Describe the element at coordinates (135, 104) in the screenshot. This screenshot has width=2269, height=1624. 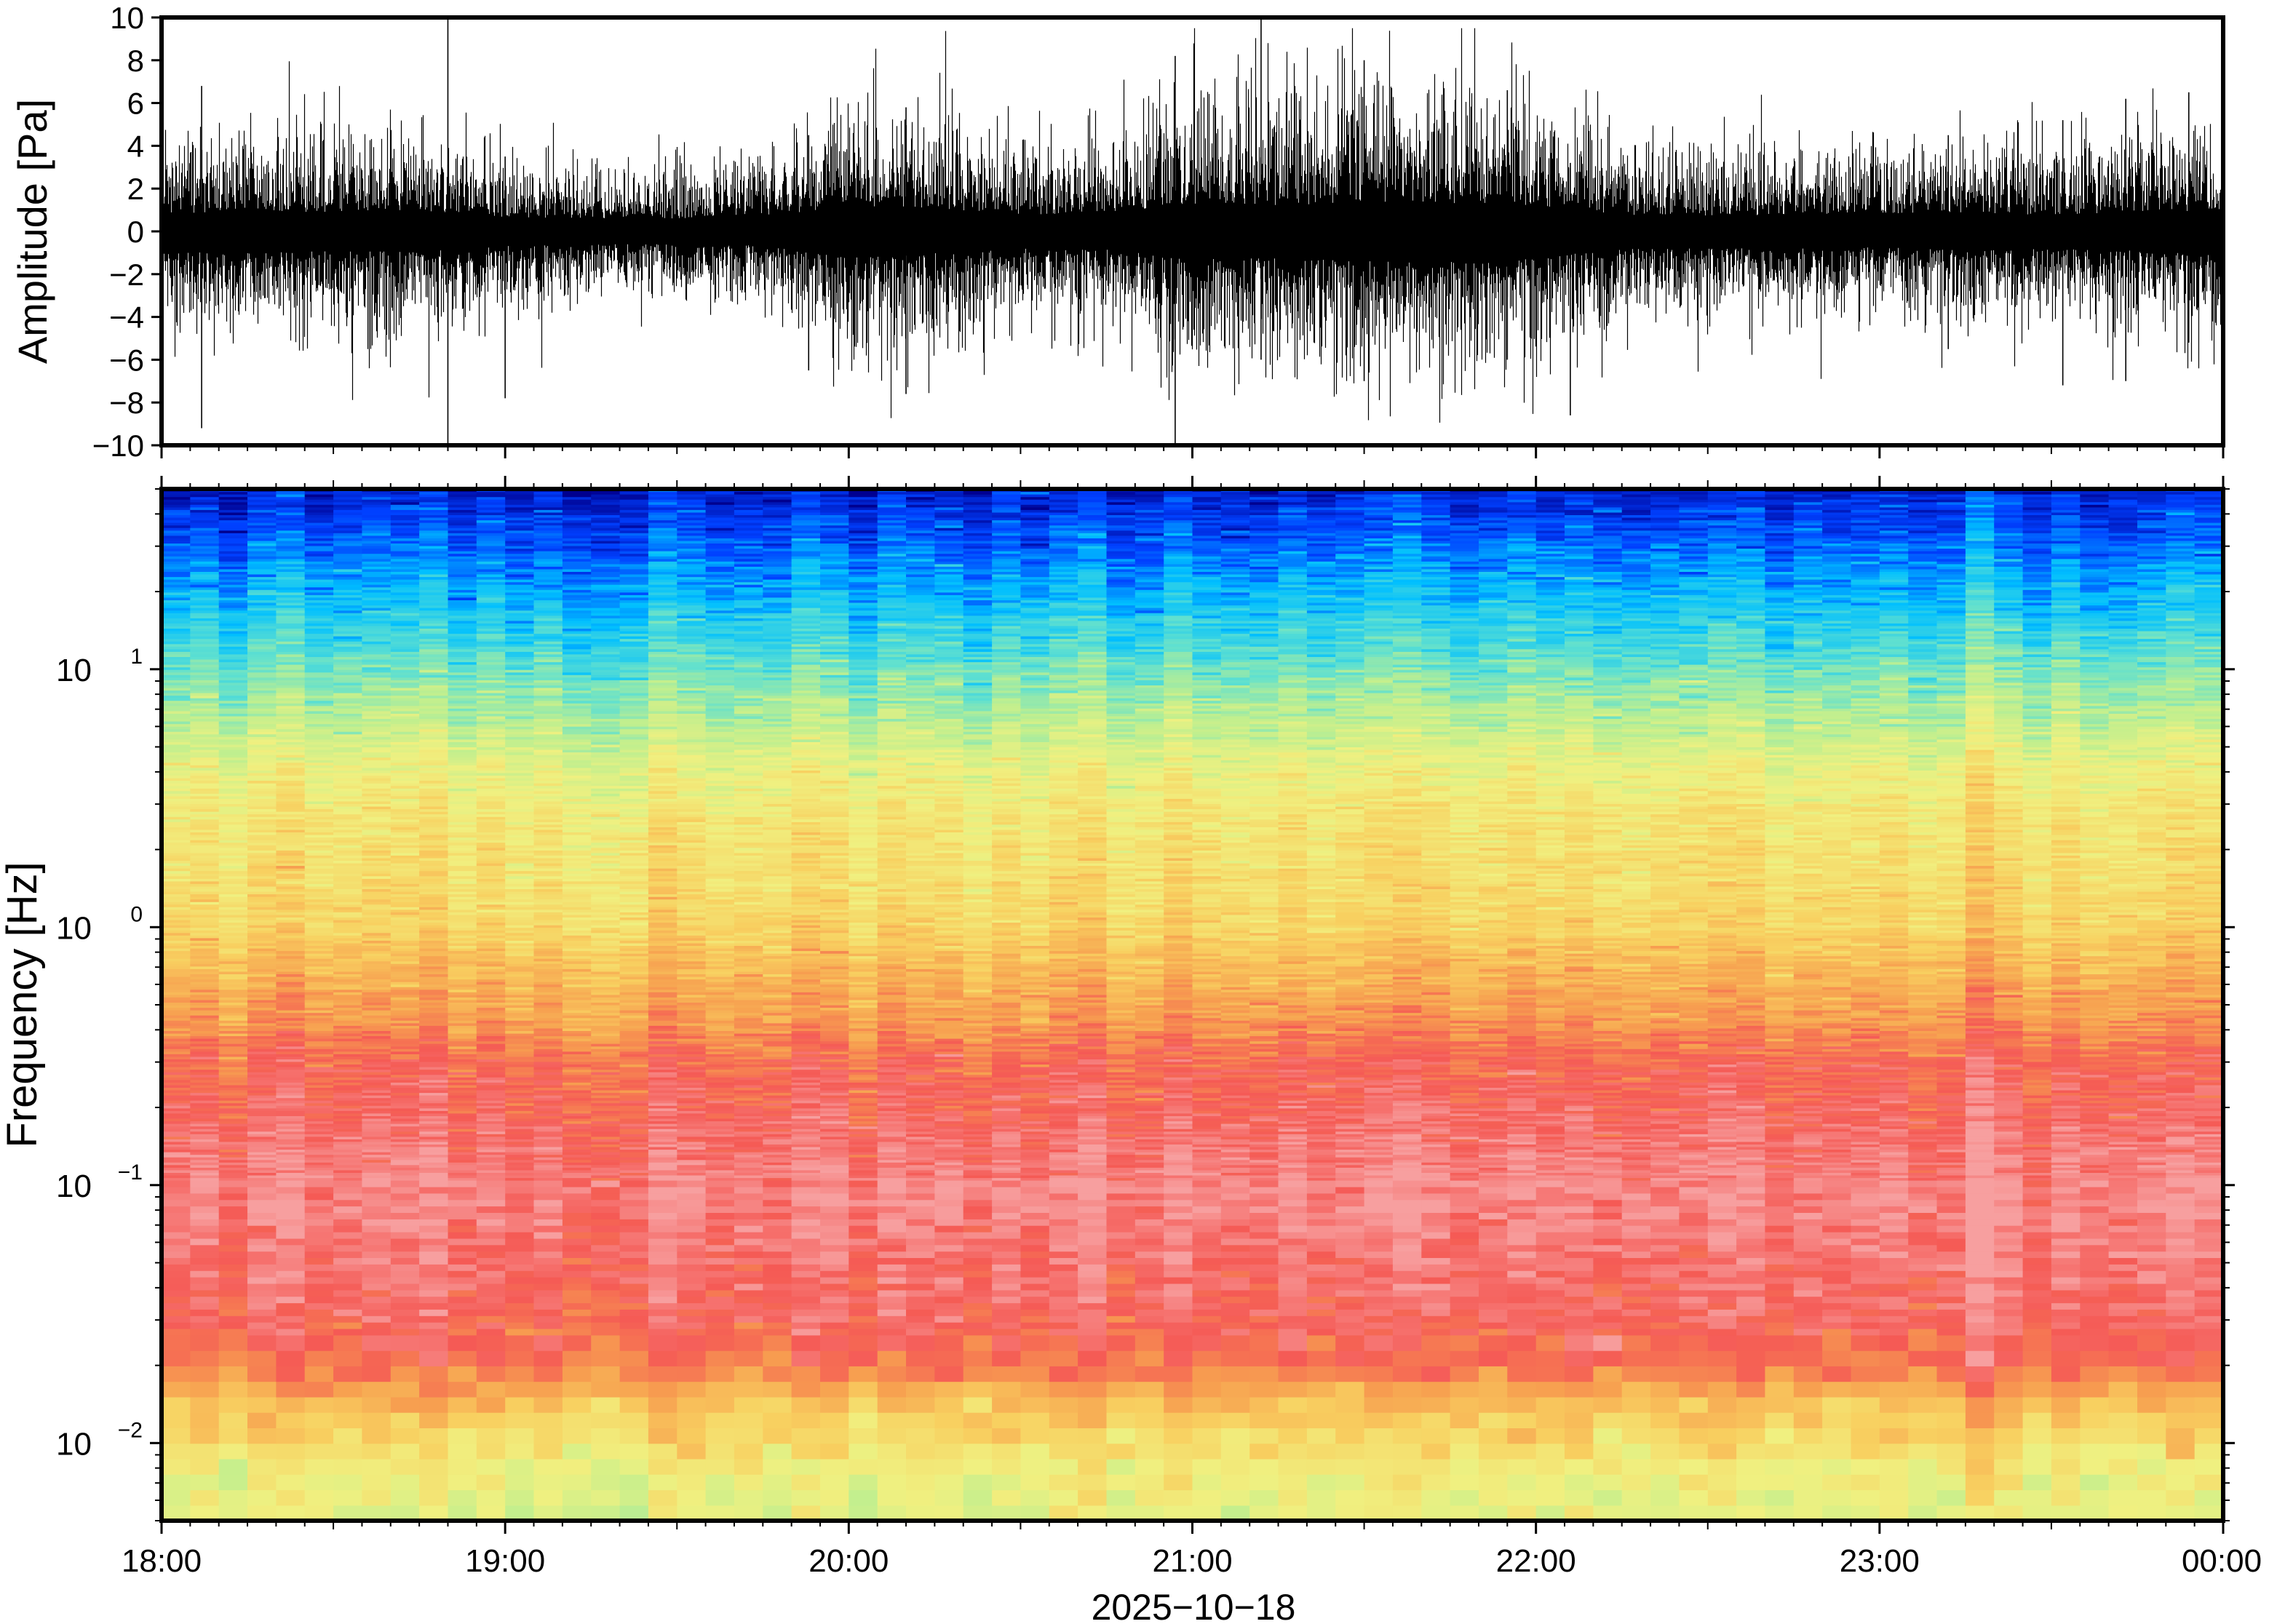
I see `waveform-y-tick-label: 6` at that location.